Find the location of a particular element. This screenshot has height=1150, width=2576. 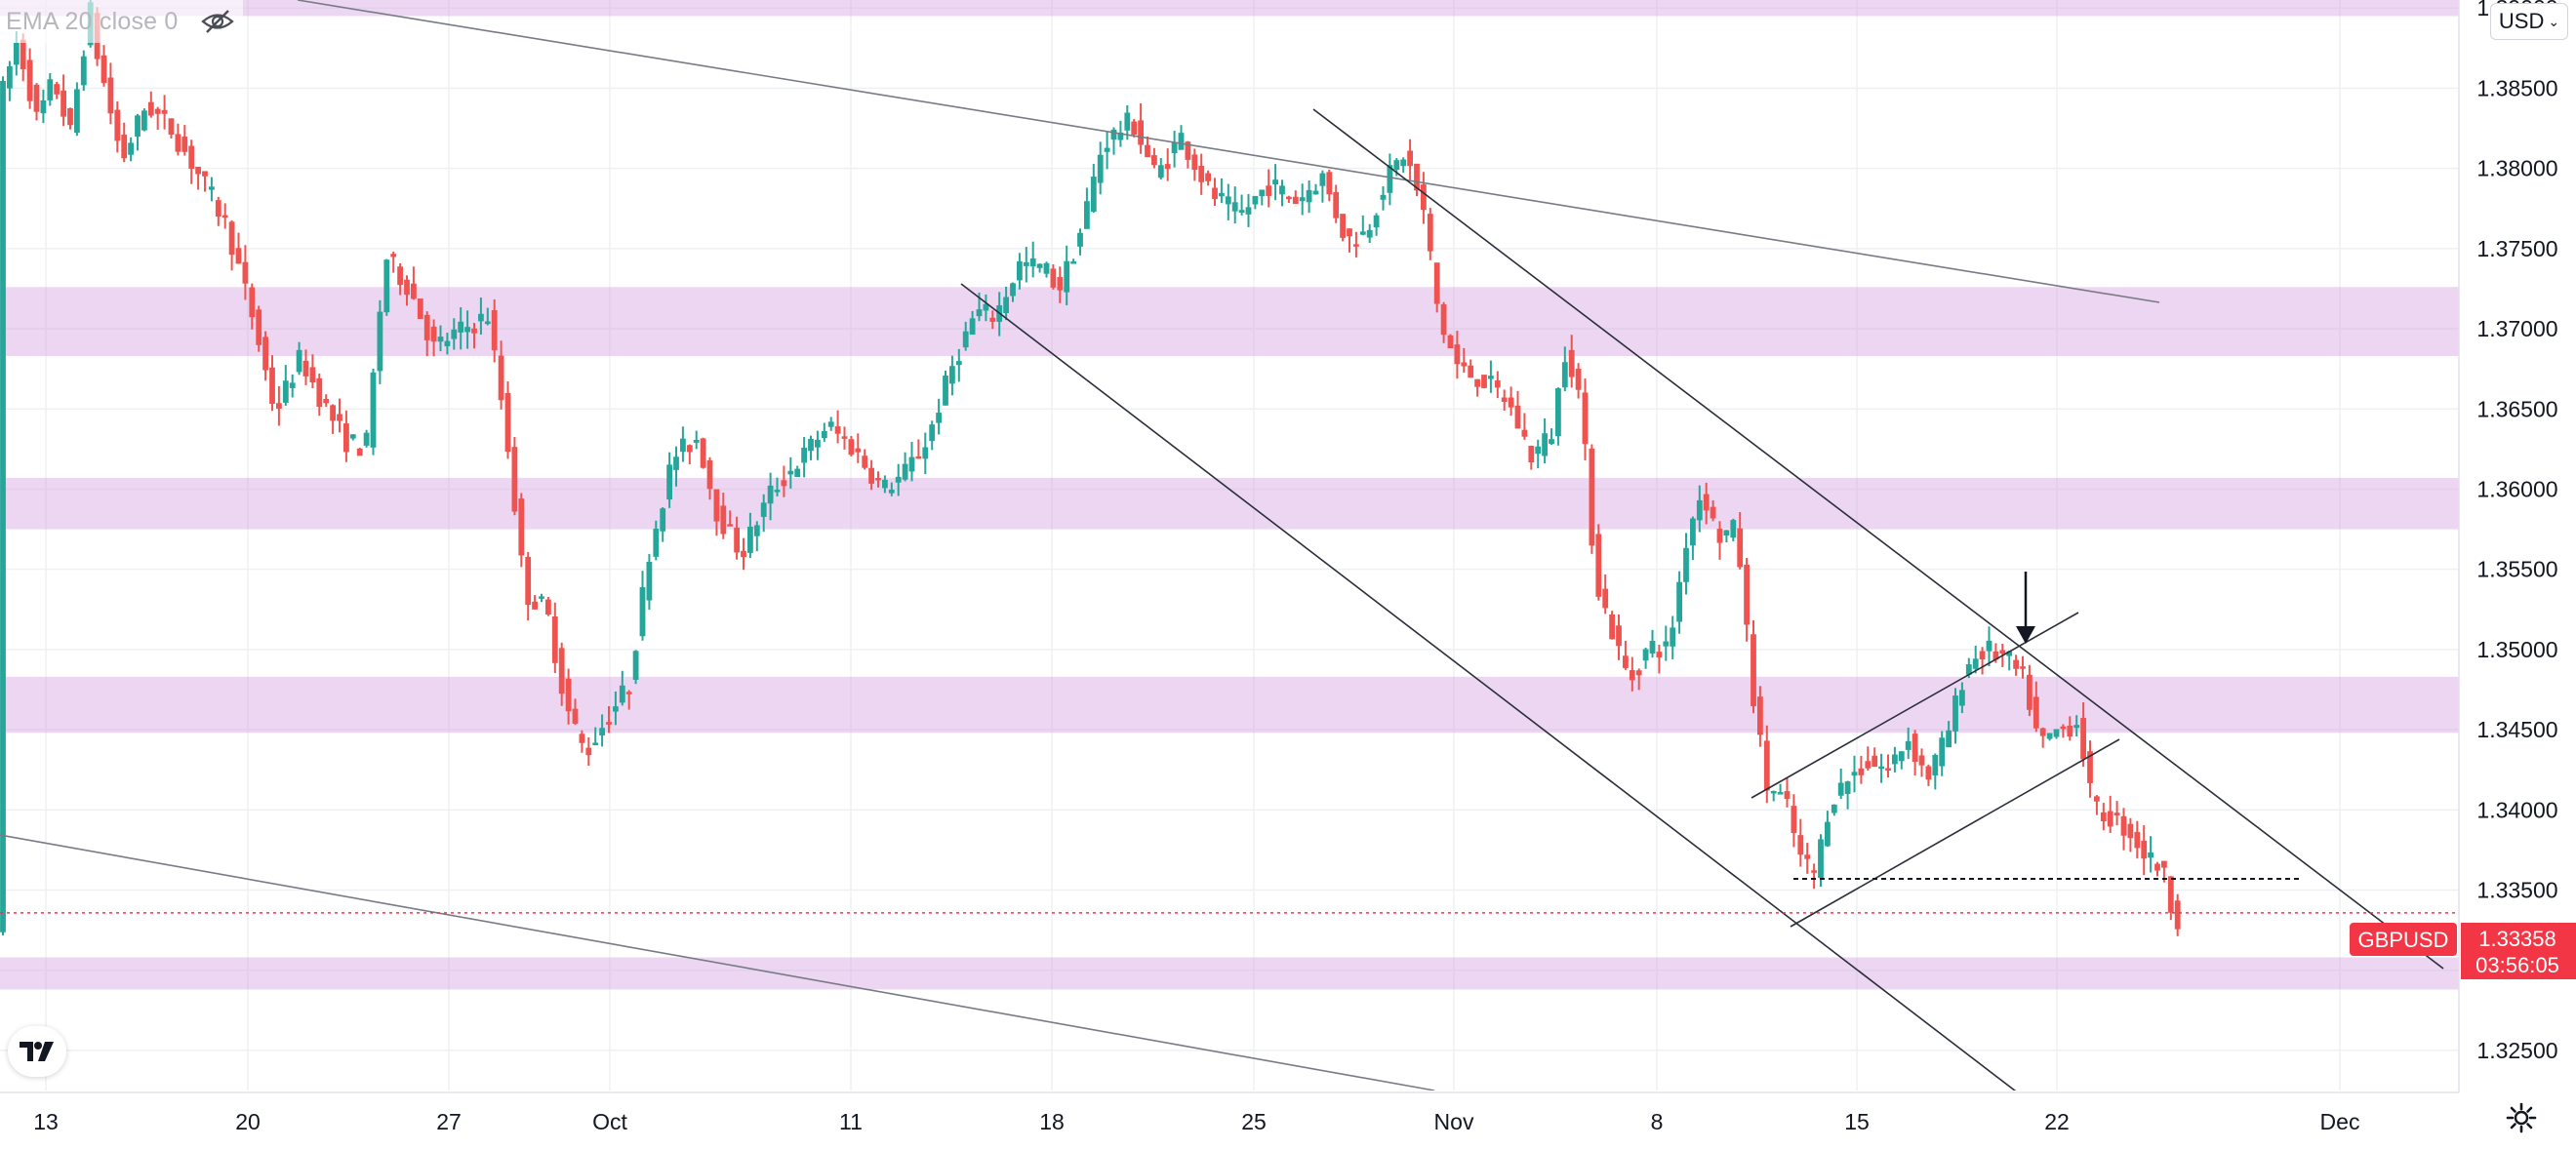

indicator-legend: EMA 20 close 0 is located at coordinates (121, 21).